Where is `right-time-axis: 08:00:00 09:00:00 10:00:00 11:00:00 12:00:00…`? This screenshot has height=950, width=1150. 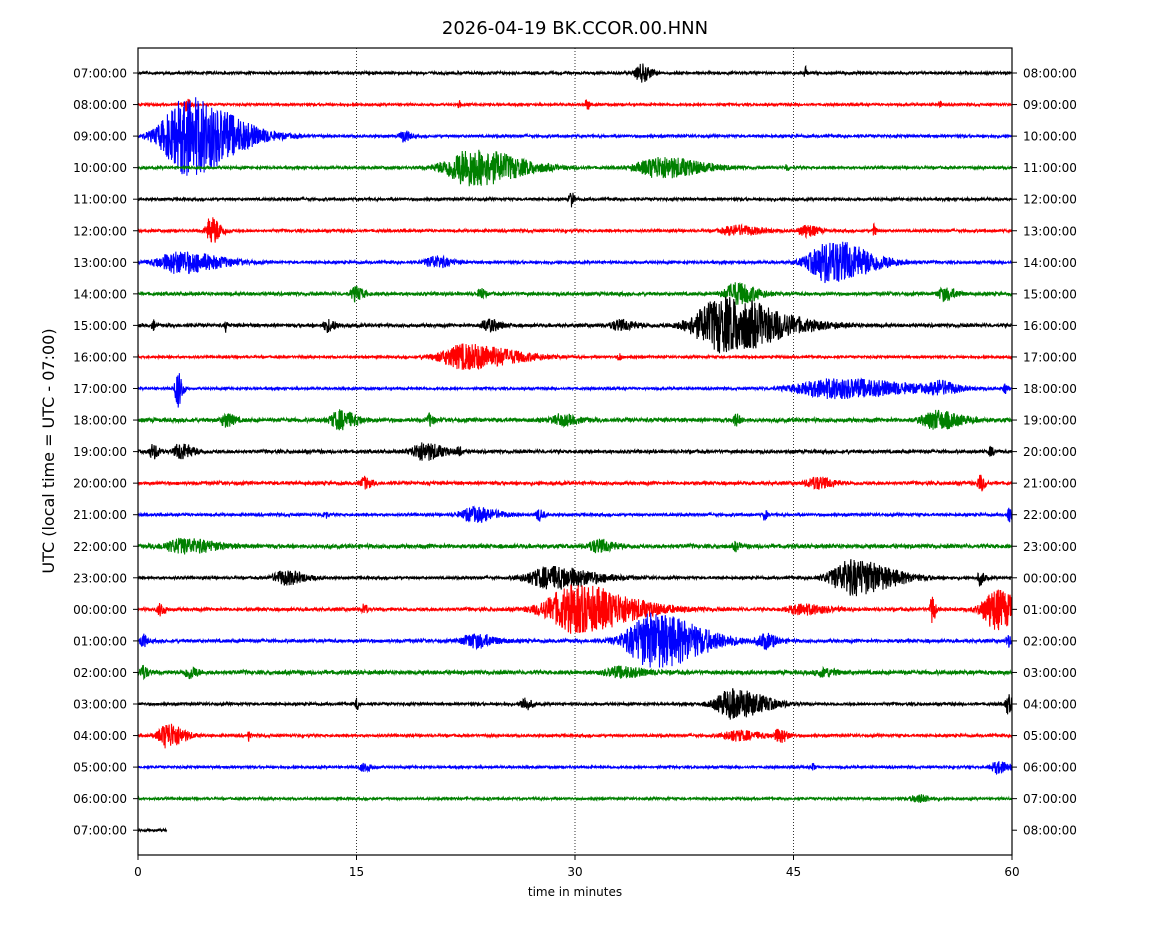
right-time-axis: 08:00:00 09:00:00 10:00:00 11:00:00 12:00:00… is located at coordinates (1044, 452).